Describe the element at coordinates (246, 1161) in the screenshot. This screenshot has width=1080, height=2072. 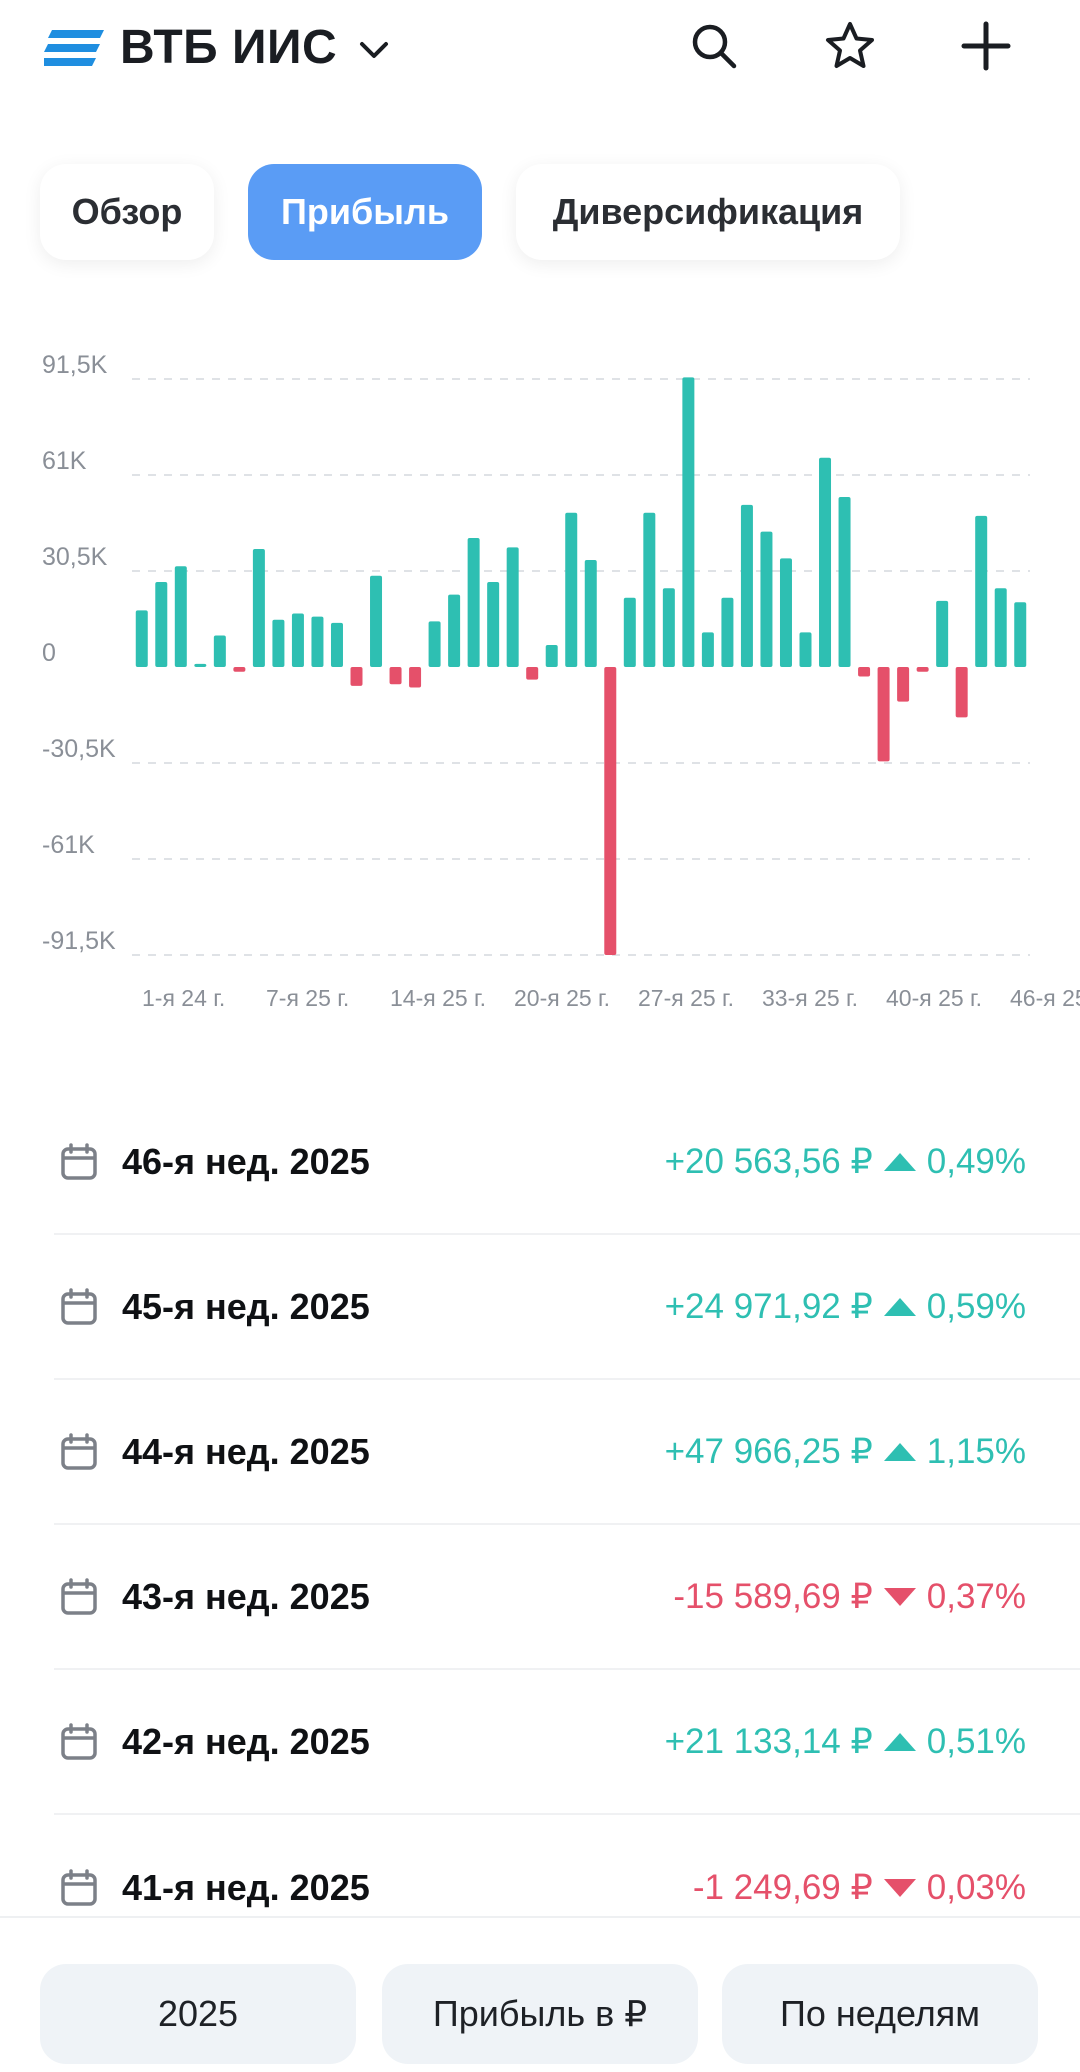
I see `week-label: 46-я нед. 2025` at that location.